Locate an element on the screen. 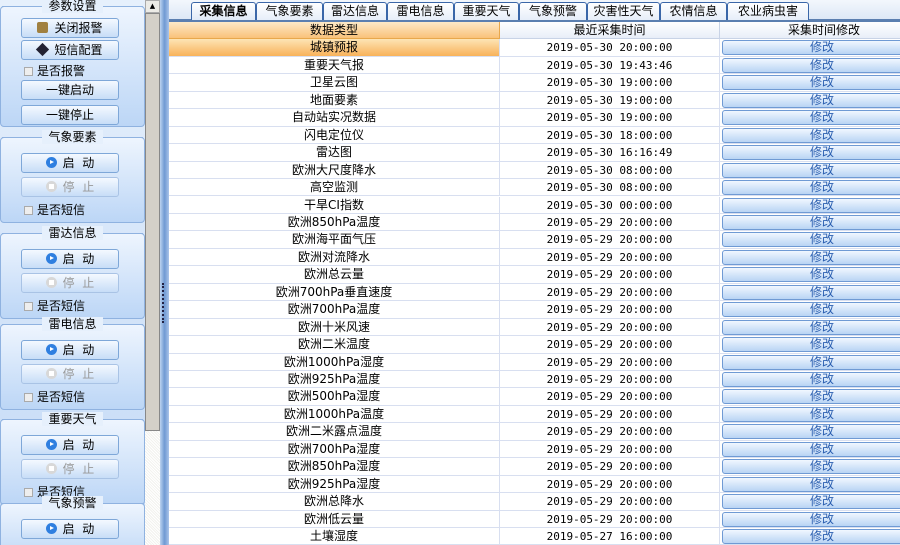 This screenshot has width=900, height=545. table-row: 欧洲二米温度 2019-05-29 20:00:00 修改 is located at coordinates (534, 345).